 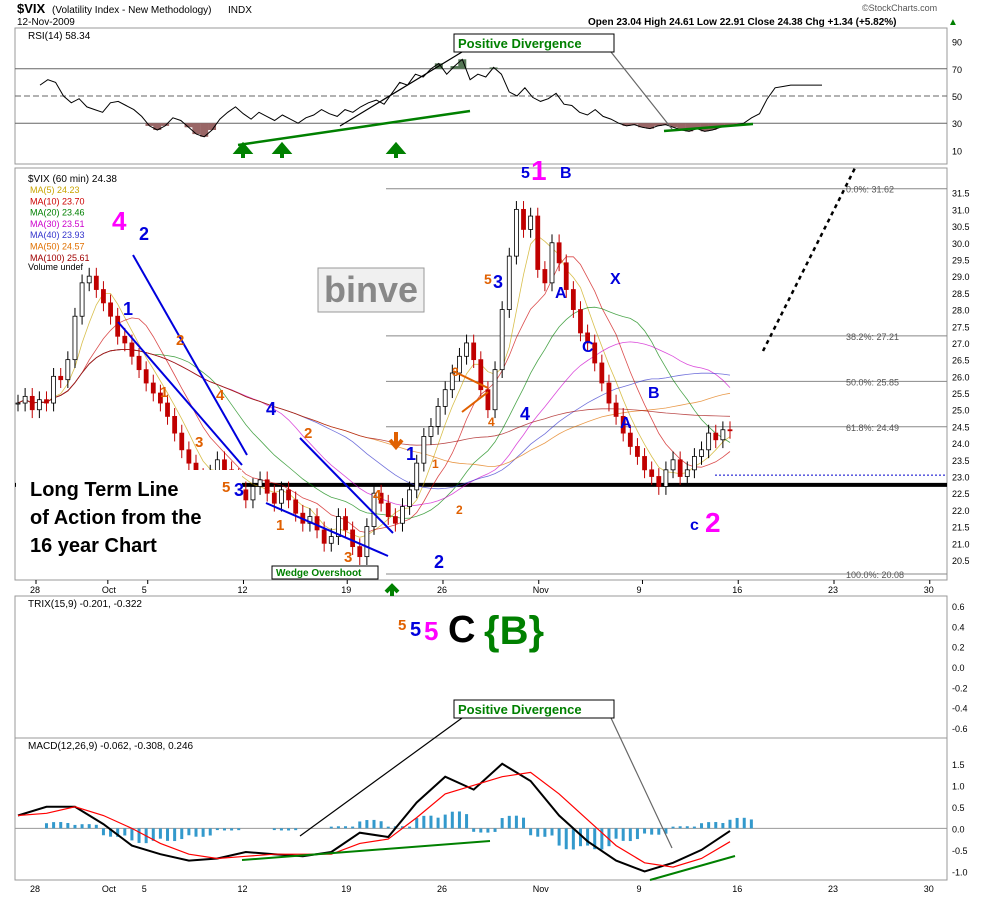 What do you see at coordinates (958, 808) in the screenshot?
I see `macd-tick-label: 0.5` at bounding box center [958, 808].